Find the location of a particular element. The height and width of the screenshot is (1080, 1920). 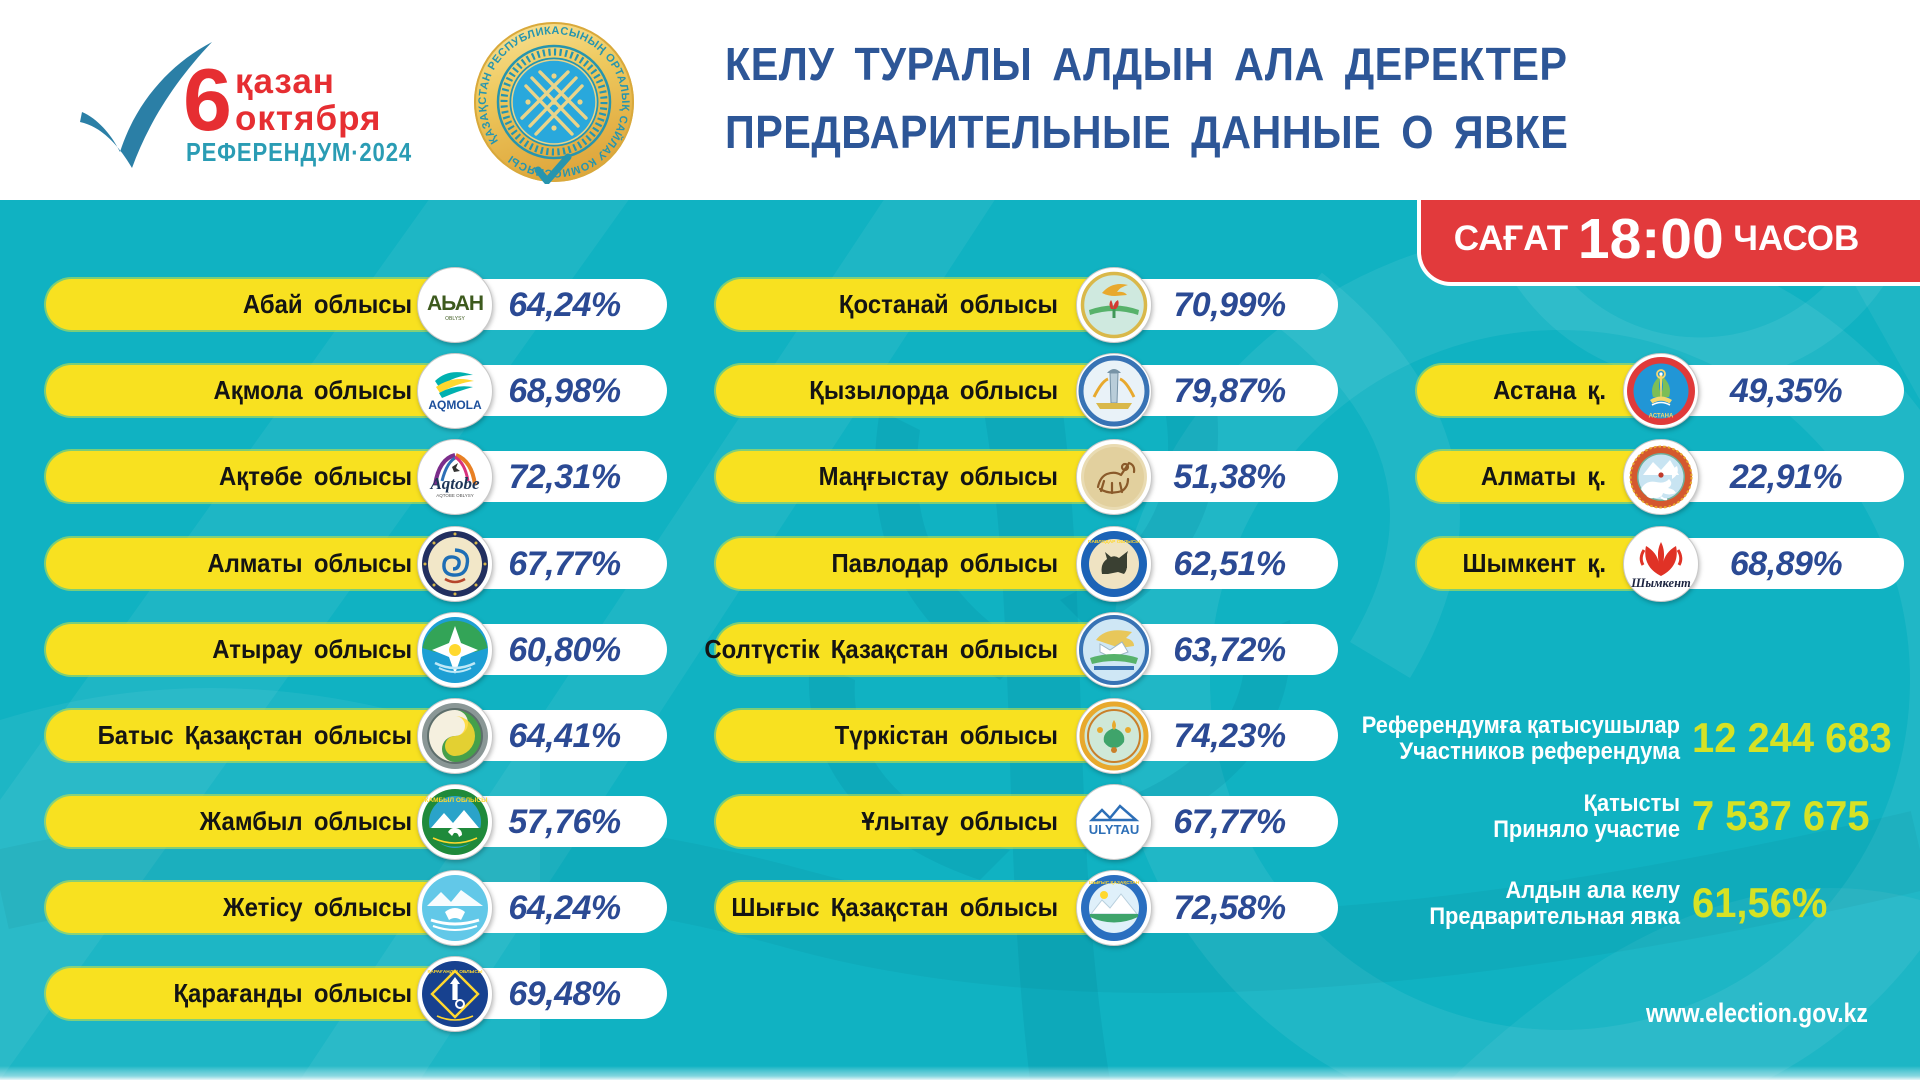

svg-text: АЬАН is located at coordinates (455, 303).